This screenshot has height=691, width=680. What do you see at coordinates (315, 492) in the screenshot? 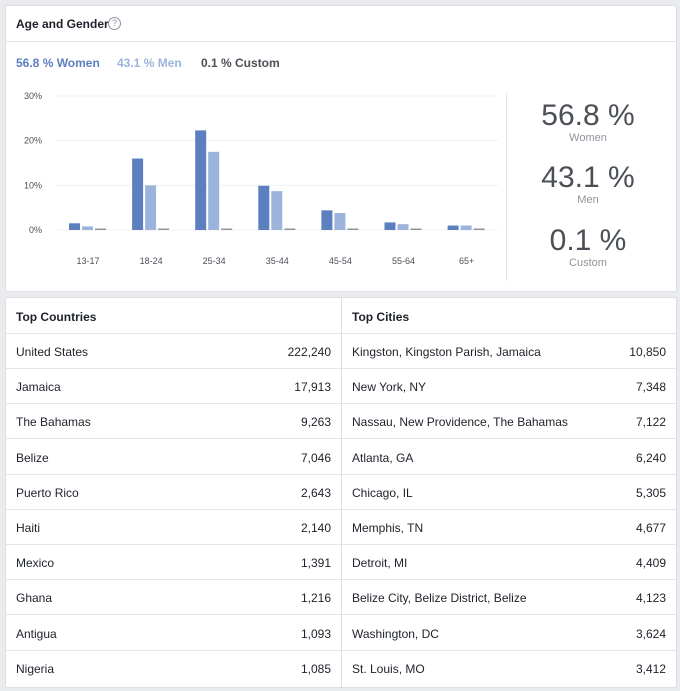
I see `location-count: 2,643` at bounding box center [315, 492].